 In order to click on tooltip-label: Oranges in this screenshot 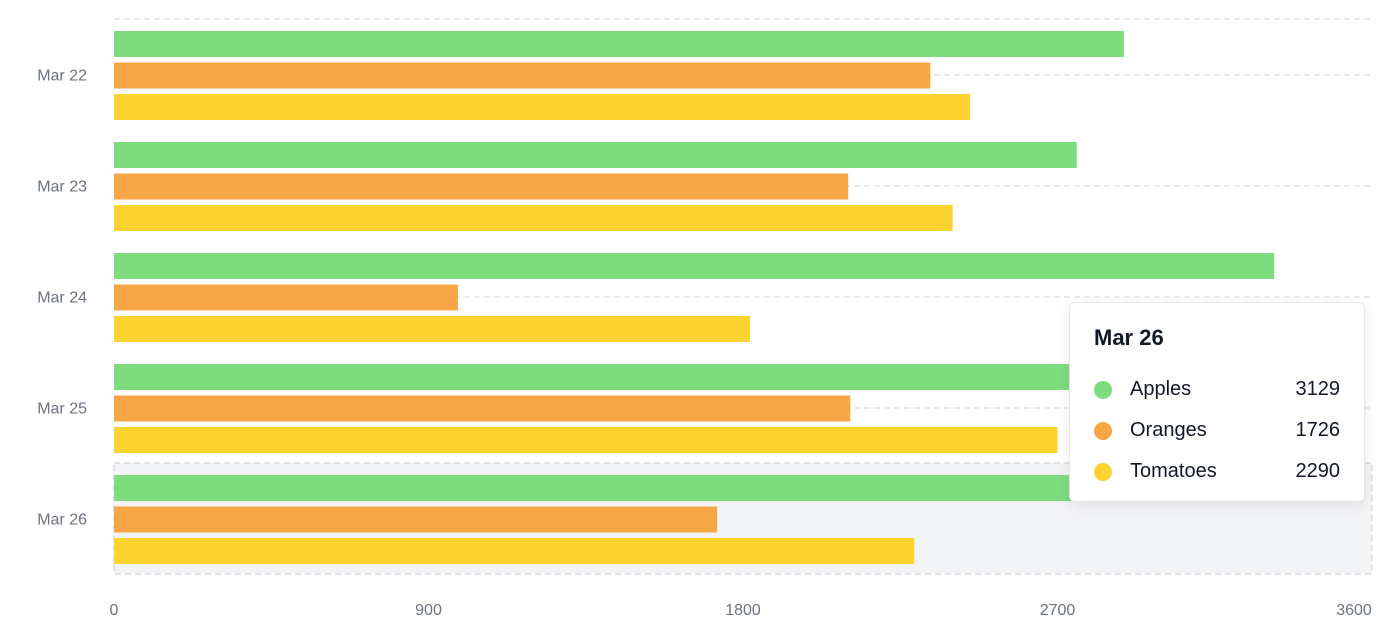, I will do `click(1168, 430)`.